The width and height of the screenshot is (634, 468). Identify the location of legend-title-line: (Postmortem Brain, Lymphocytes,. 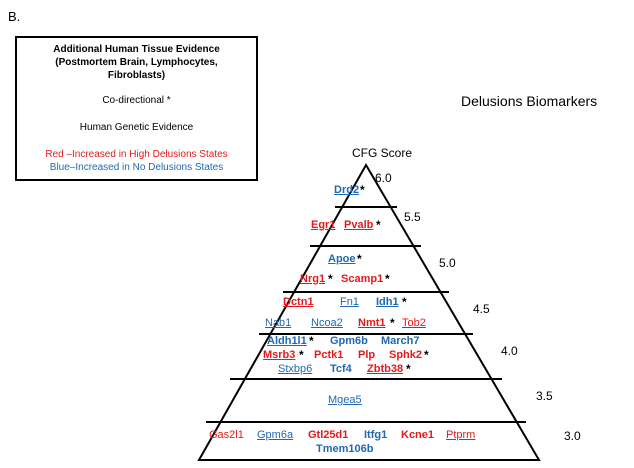
(136, 62).